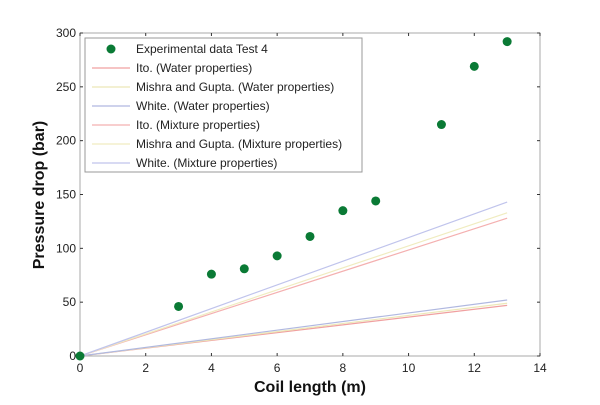 The width and height of the screenshot is (600, 405). Describe the element at coordinates (206, 163) in the screenshot. I see `legend-entry: White. (Mixture properties)` at that location.